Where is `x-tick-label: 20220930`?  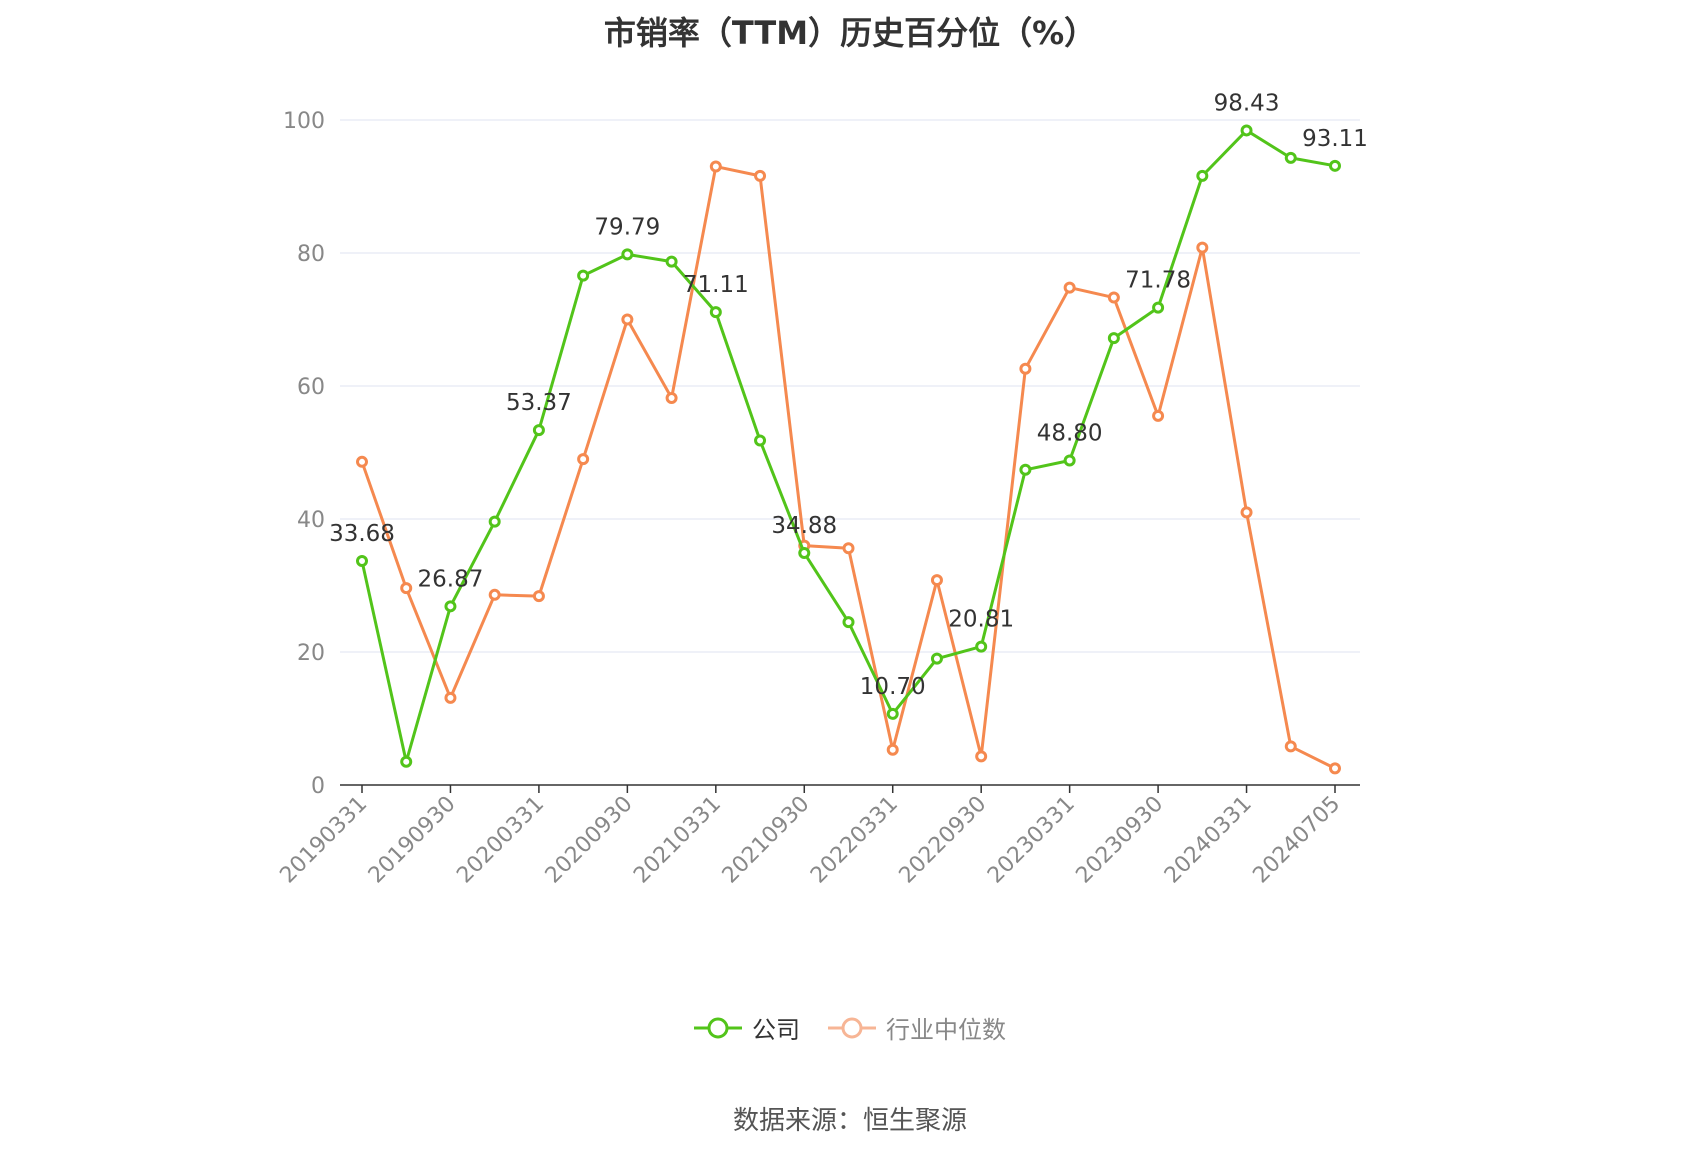 x-tick-label: 20220930 is located at coordinates (943, 840).